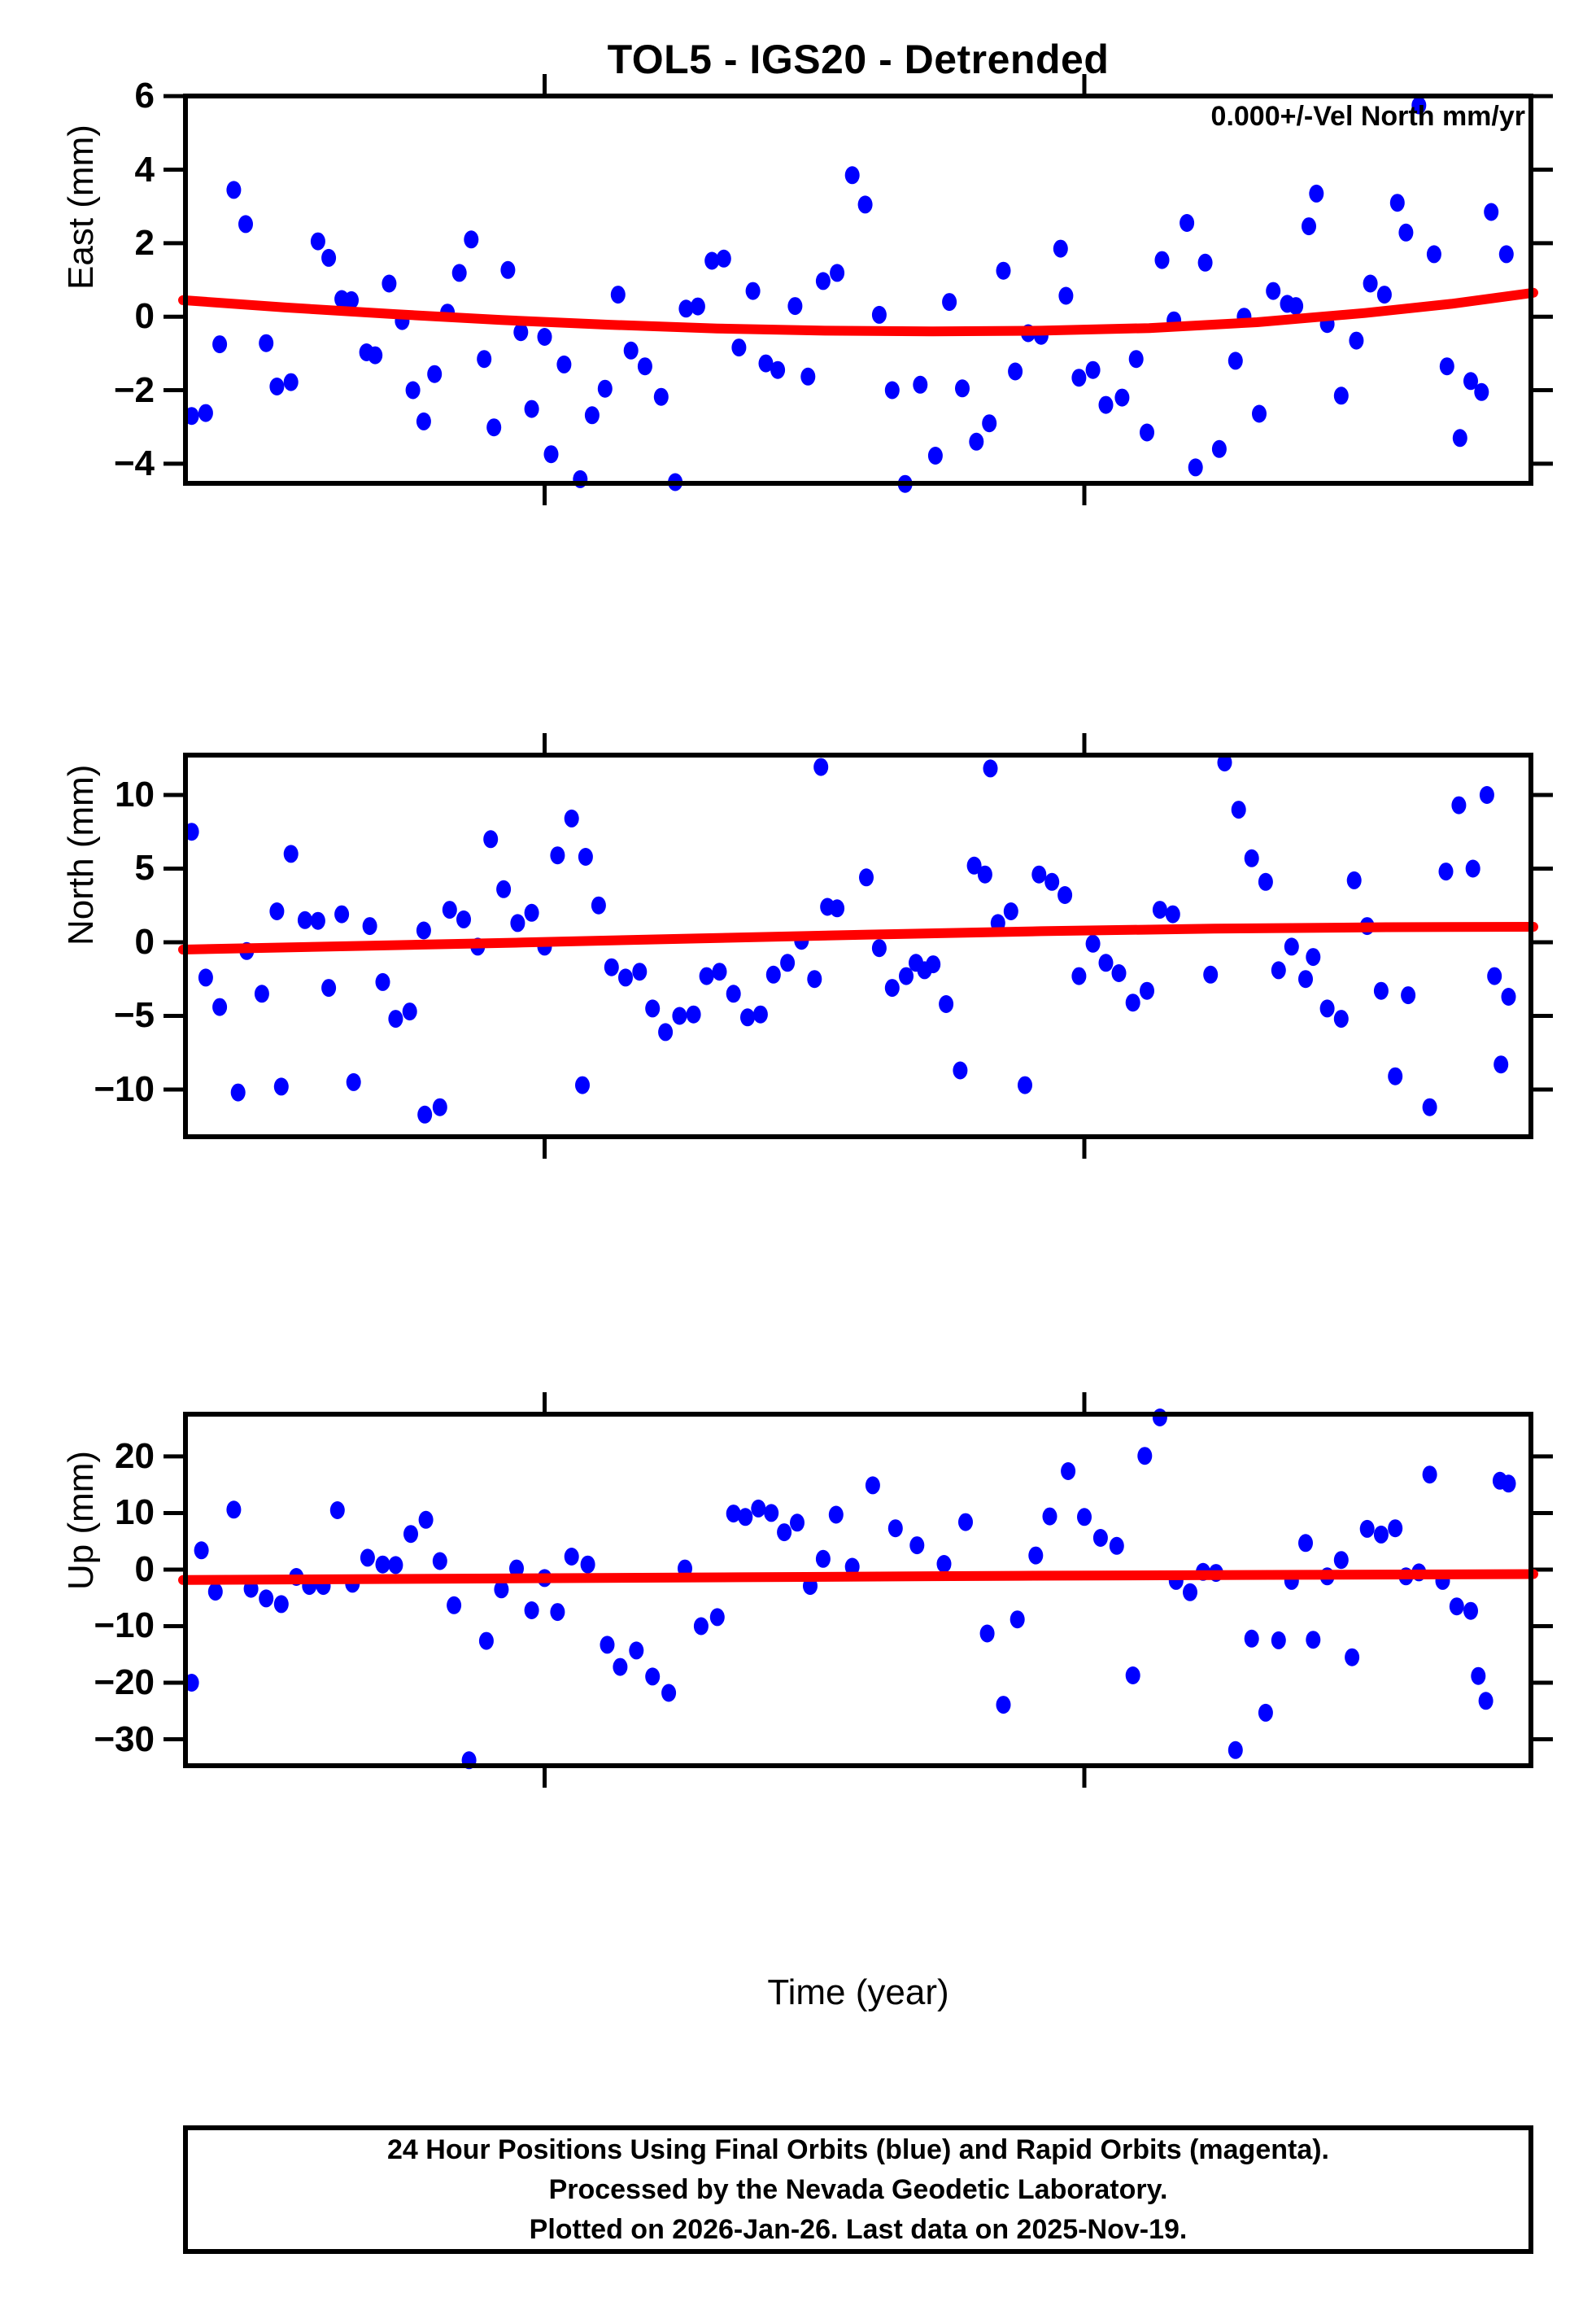 The height and width of the screenshot is (2306, 1596). What do you see at coordinates (858, 59) in the screenshot?
I see `page-title: TOL5 - IGS20 - Detrended` at bounding box center [858, 59].